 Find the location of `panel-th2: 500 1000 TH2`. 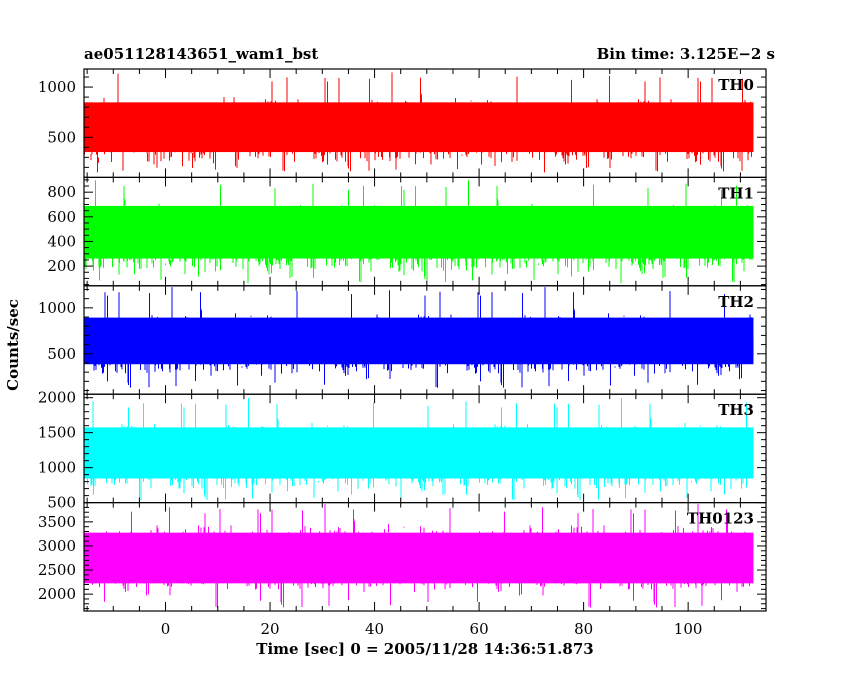

panel-th2: 500 1000 TH2 is located at coordinates (402, 340).